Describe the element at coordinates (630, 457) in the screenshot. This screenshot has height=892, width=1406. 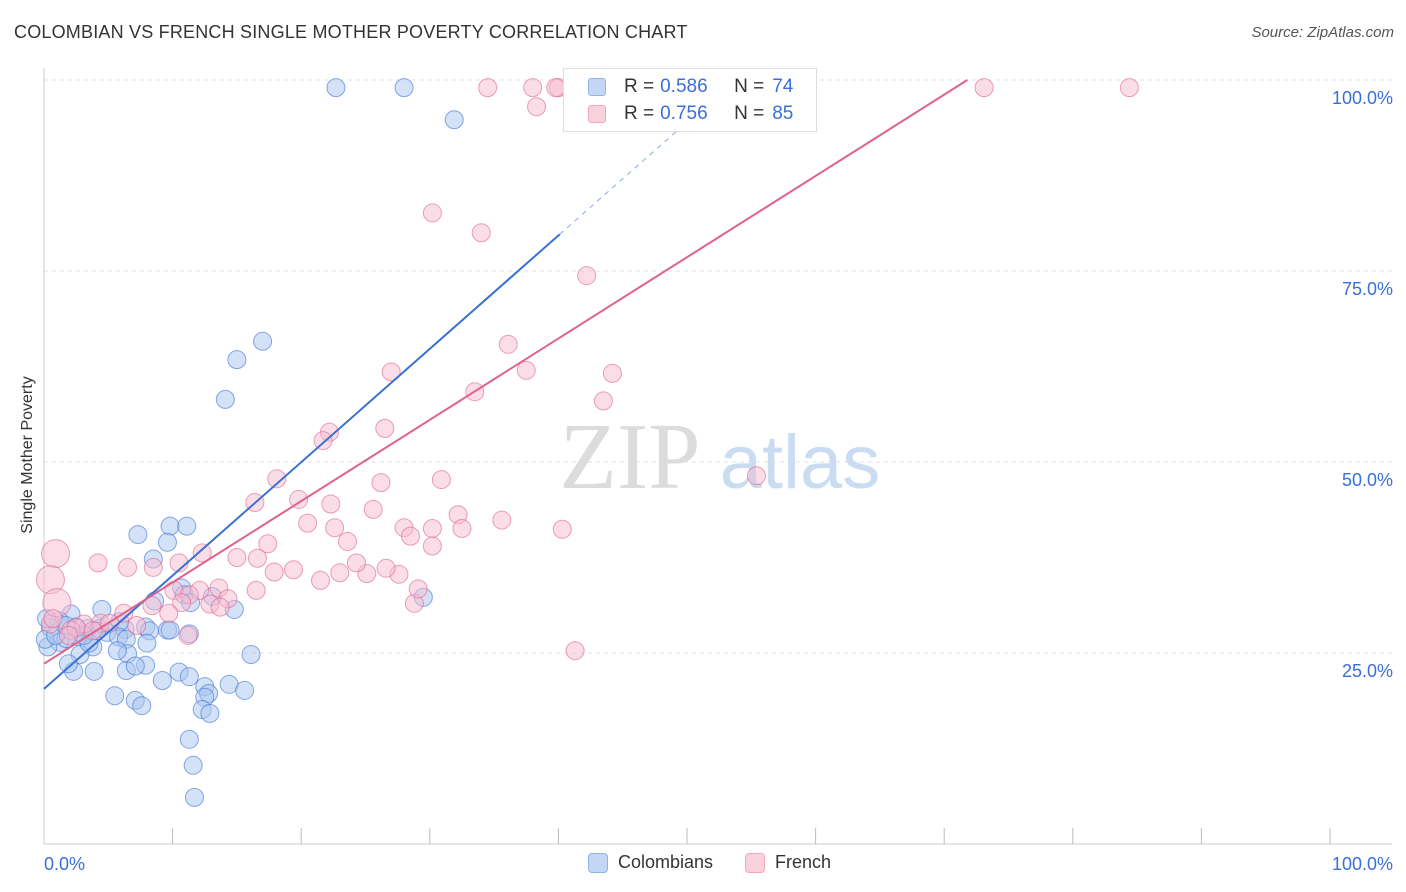
I see `watermark-zip: ZIP` at that location.